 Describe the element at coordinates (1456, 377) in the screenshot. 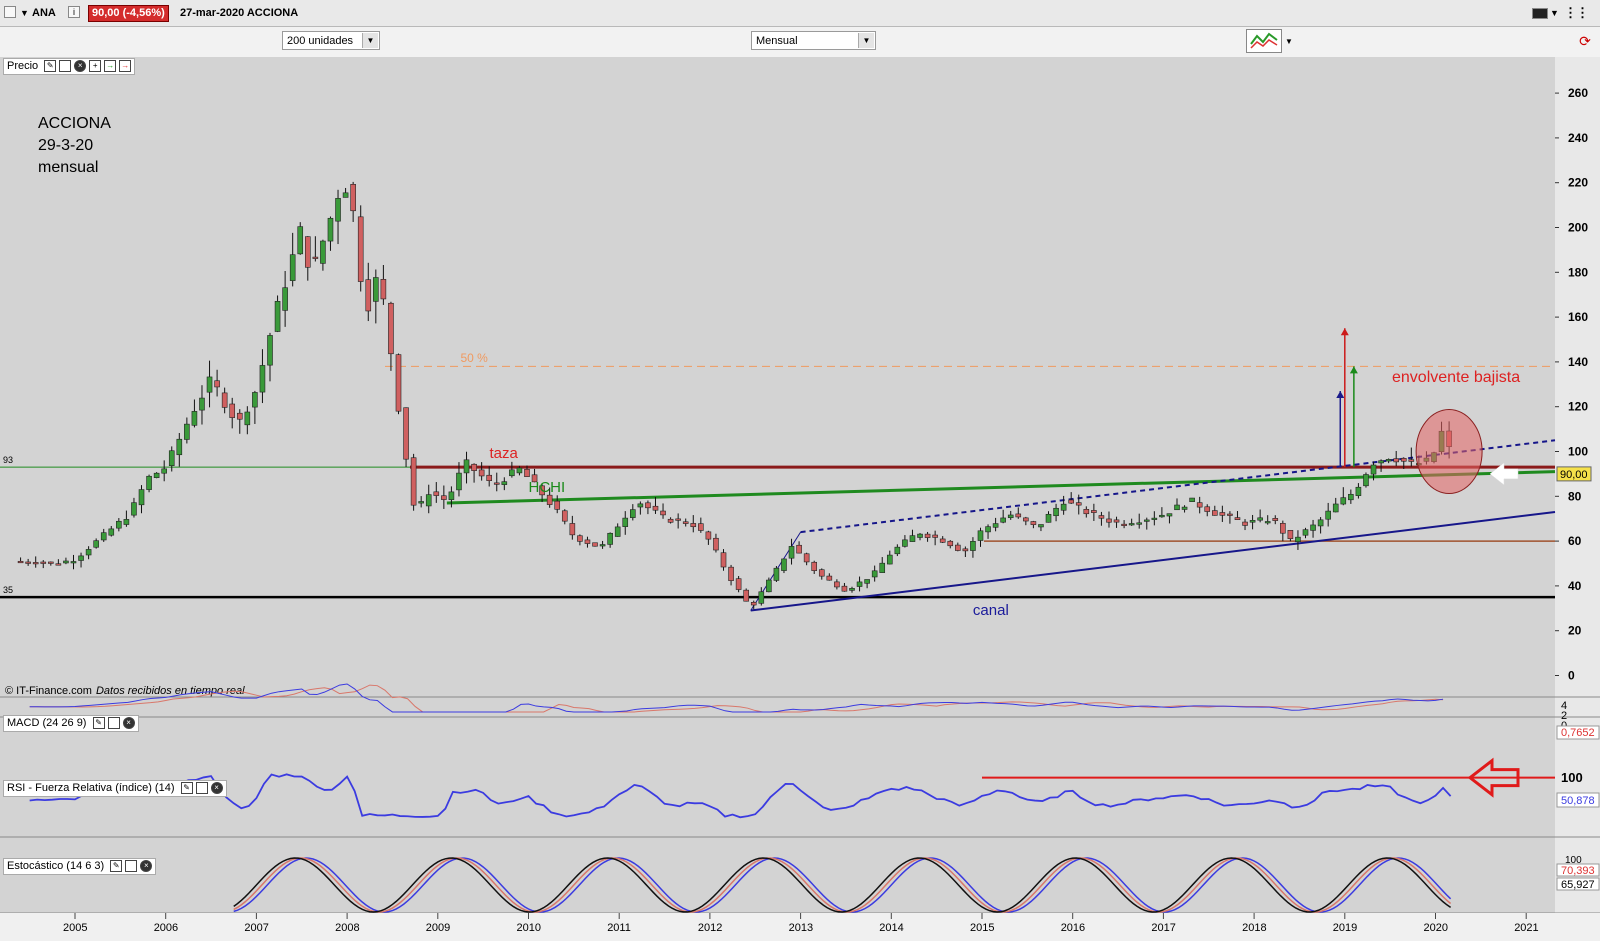

I see `engulfing-label: envolvente bajista` at that location.